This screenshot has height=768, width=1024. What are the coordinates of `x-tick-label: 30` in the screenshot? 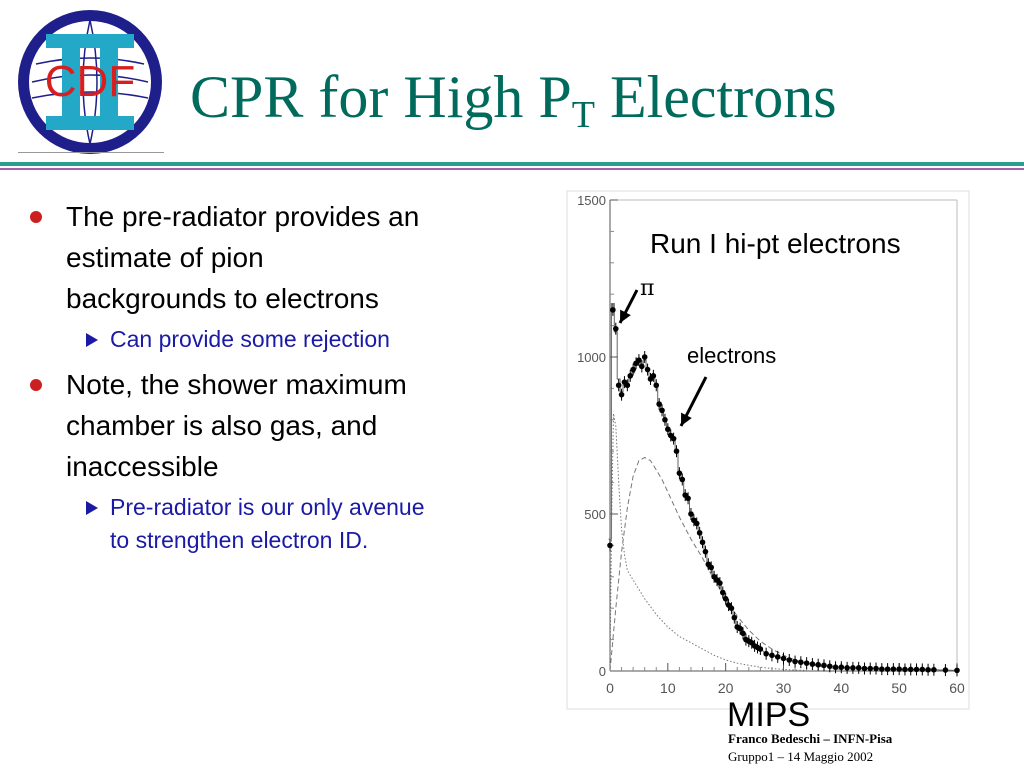 It's located at (784, 688).